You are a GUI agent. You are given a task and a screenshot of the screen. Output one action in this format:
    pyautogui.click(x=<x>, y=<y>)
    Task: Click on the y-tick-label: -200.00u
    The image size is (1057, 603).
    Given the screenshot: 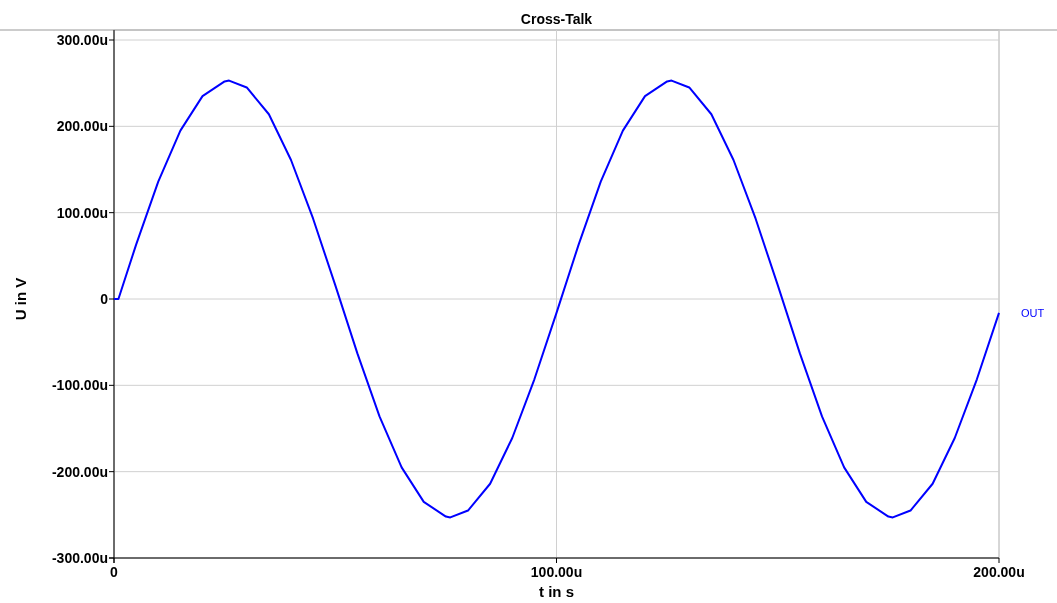 What is the action you would take?
    pyautogui.click(x=79, y=471)
    